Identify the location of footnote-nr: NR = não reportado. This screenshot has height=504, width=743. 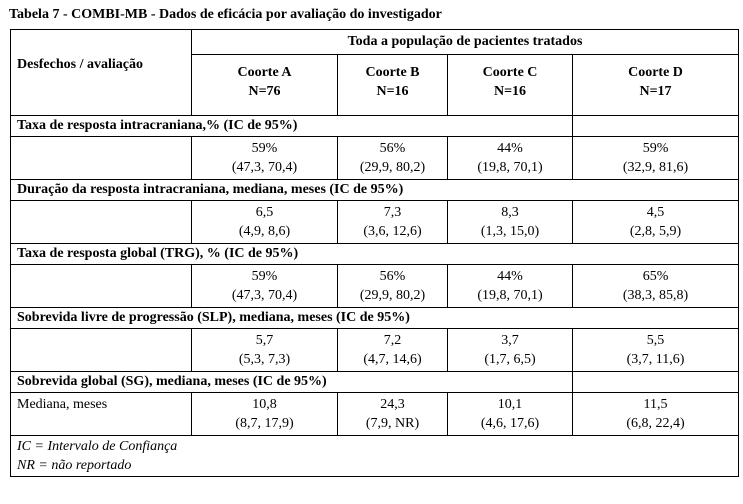
(74, 465).